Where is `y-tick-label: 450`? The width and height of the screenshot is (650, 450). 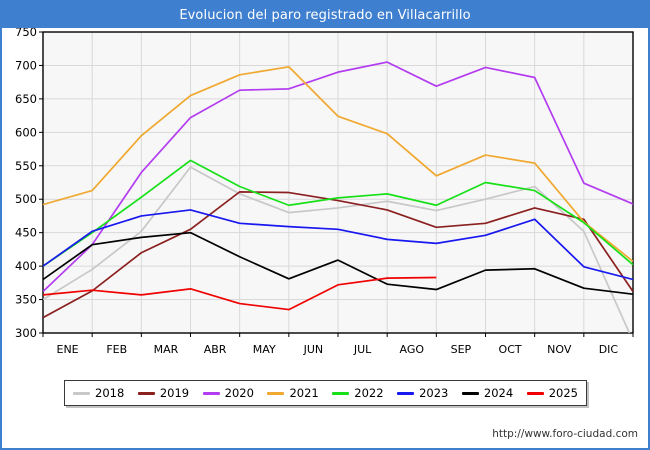
y-tick-label: 450 is located at coordinates (26, 233).